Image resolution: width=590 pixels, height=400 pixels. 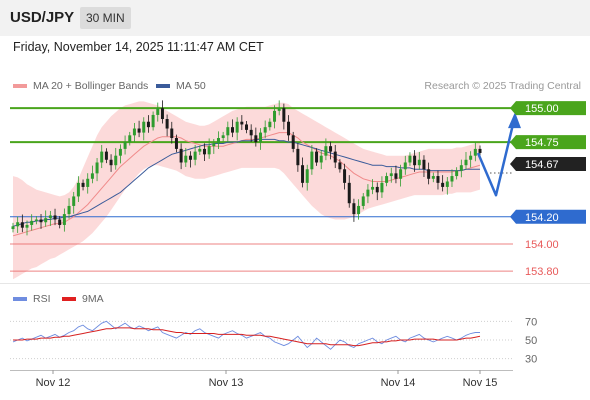 I want to click on ma50-legend-label: MA 50, so click(x=191, y=86).